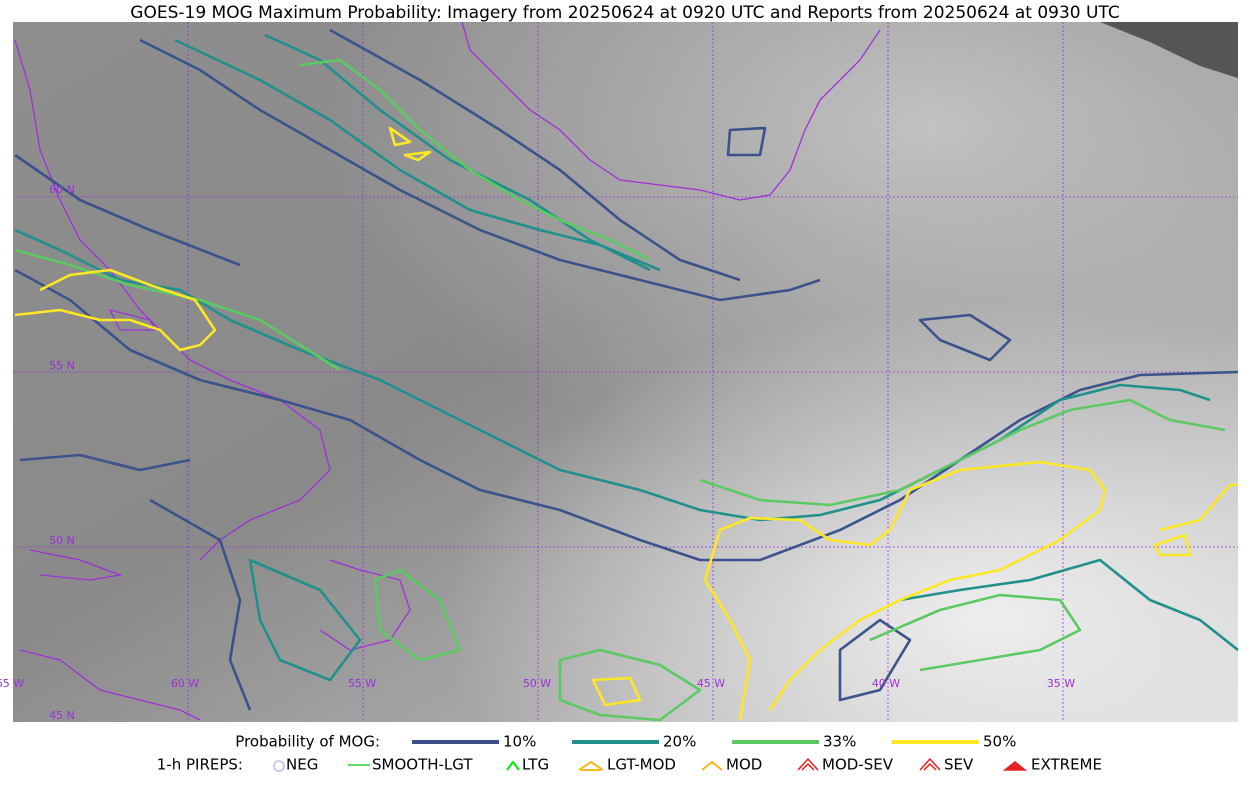 The image size is (1250, 786). I want to click on lon-label: 45 W, so click(711, 683).